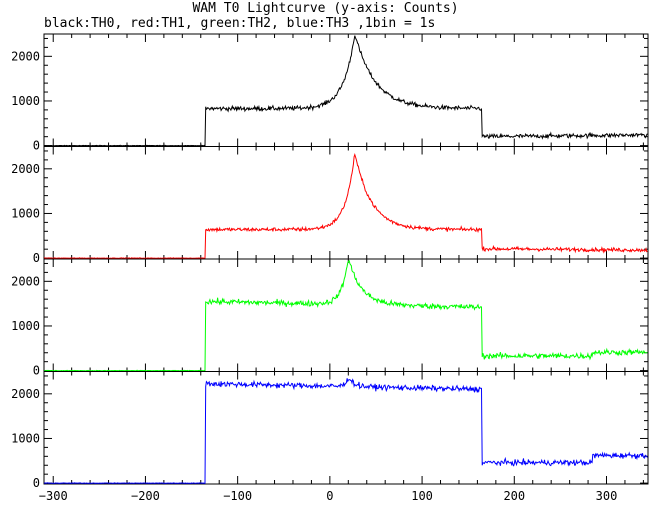 This screenshot has width=651, height=505. What do you see at coordinates (25, 281) in the screenshot?
I see `y-tick-label-TH2: 2000` at bounding box center [25, 281].